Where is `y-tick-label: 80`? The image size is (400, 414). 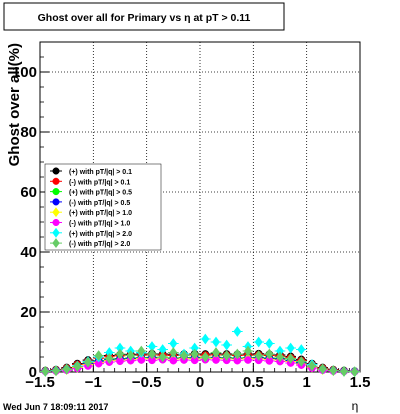 y-tick-label: 80 is located at coordinates (28, 132).